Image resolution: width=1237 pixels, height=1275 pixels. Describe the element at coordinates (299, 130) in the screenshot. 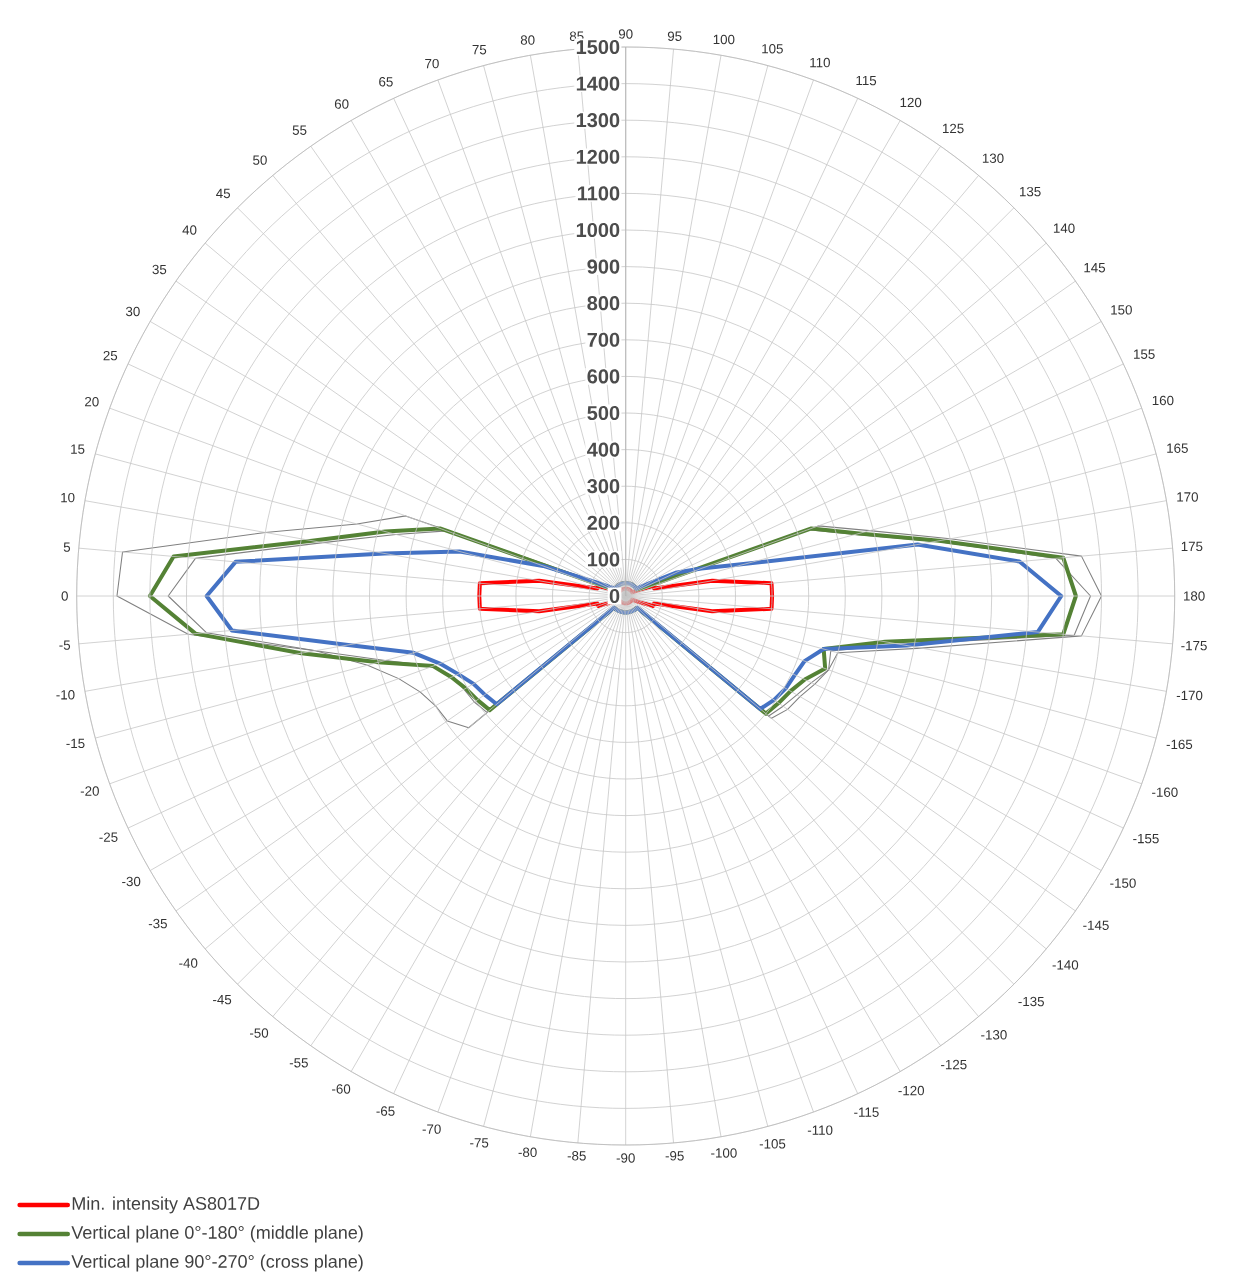

I see `spoke-label: 55` at that location.